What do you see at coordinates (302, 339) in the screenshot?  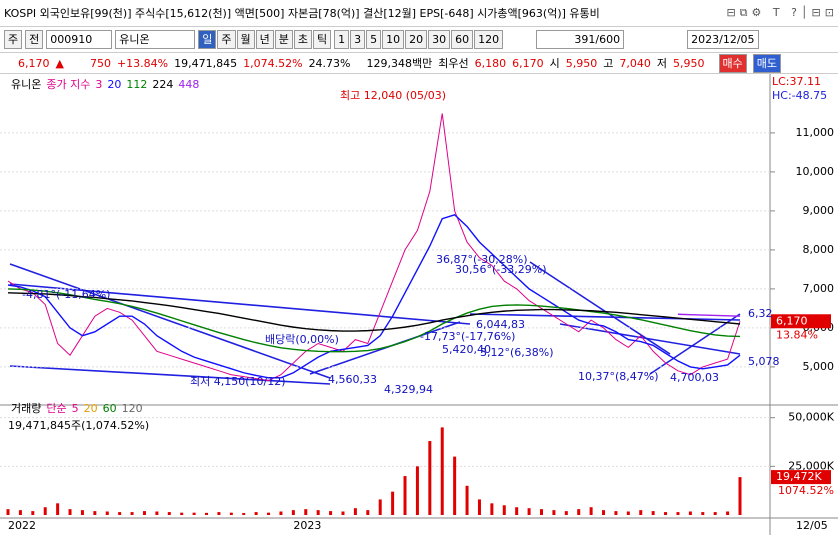 I see `annotation: 배당락(0,00%)` at bounding box center [302, 339].